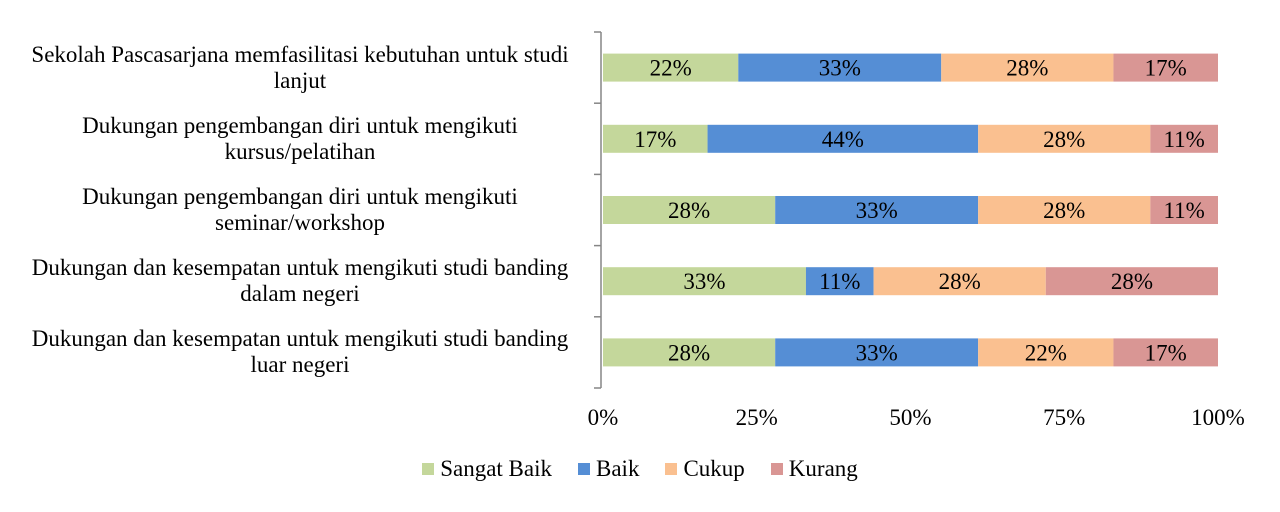 The image size is (1280, 512). I want to click on data-label-1-3: 28%, so click(1027, 68).